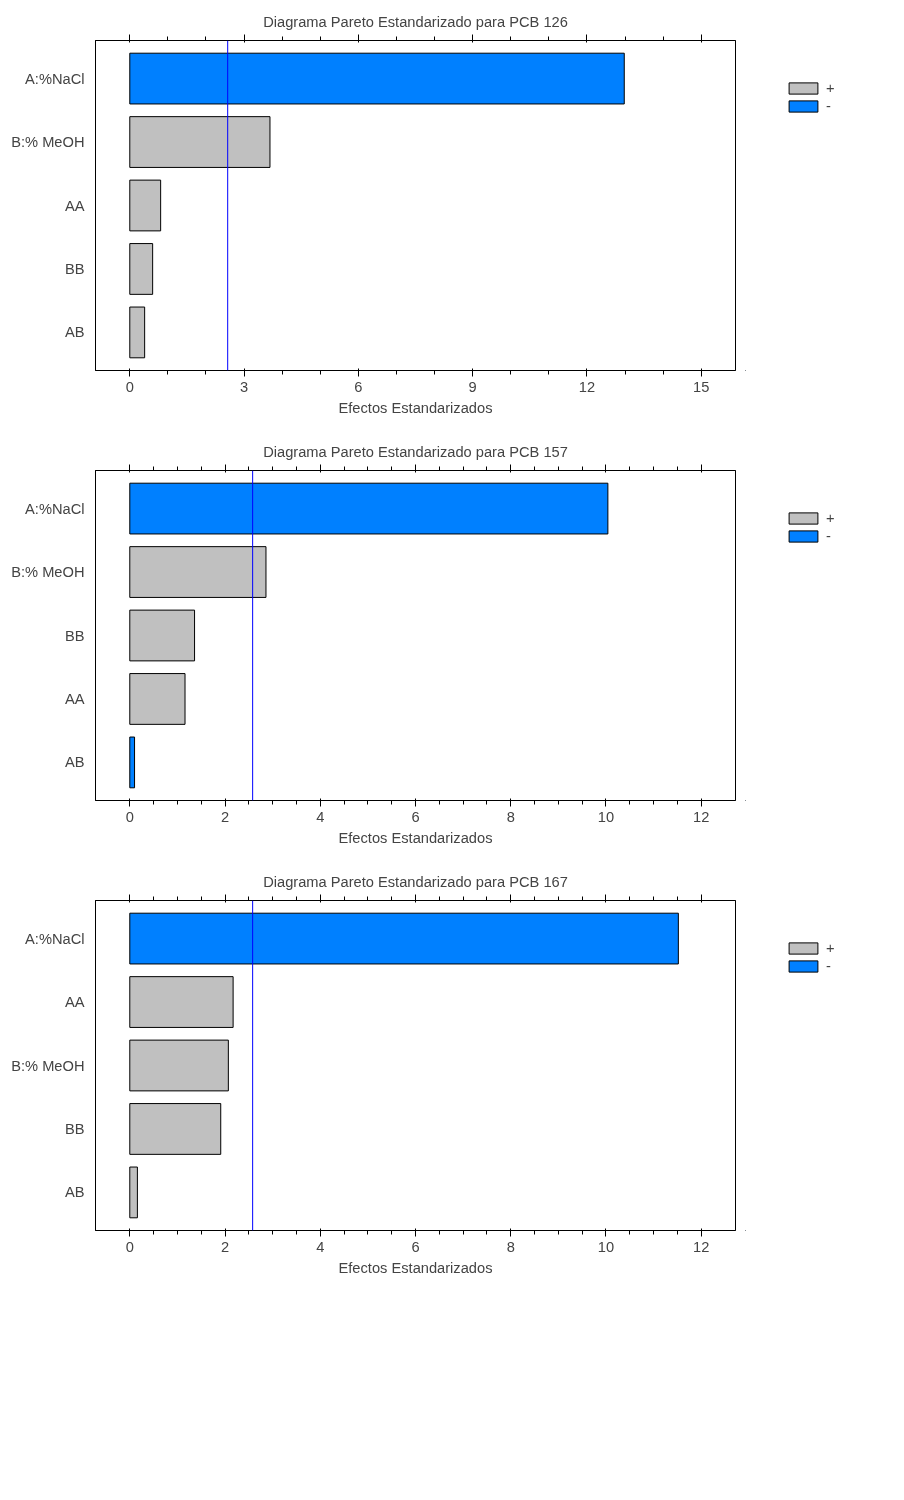 The image size is (904, 1500). Describe the element at coordinates (244, 386) in the screenshot. I see `x-tick-label: 3` at that location.